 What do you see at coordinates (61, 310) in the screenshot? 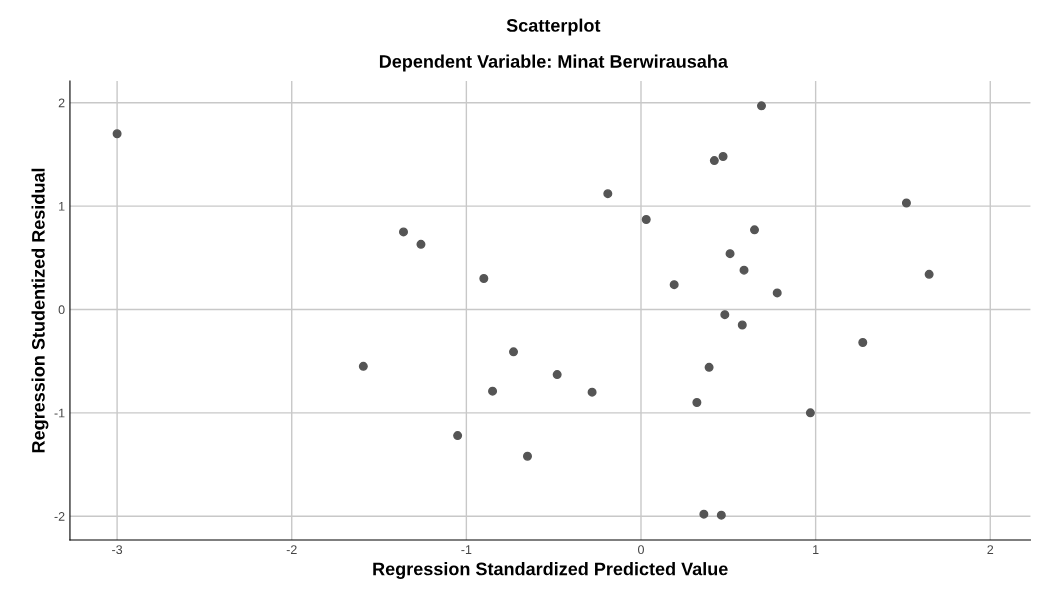
I see `y-tick-label: 0` at bounding box center [61, 310].